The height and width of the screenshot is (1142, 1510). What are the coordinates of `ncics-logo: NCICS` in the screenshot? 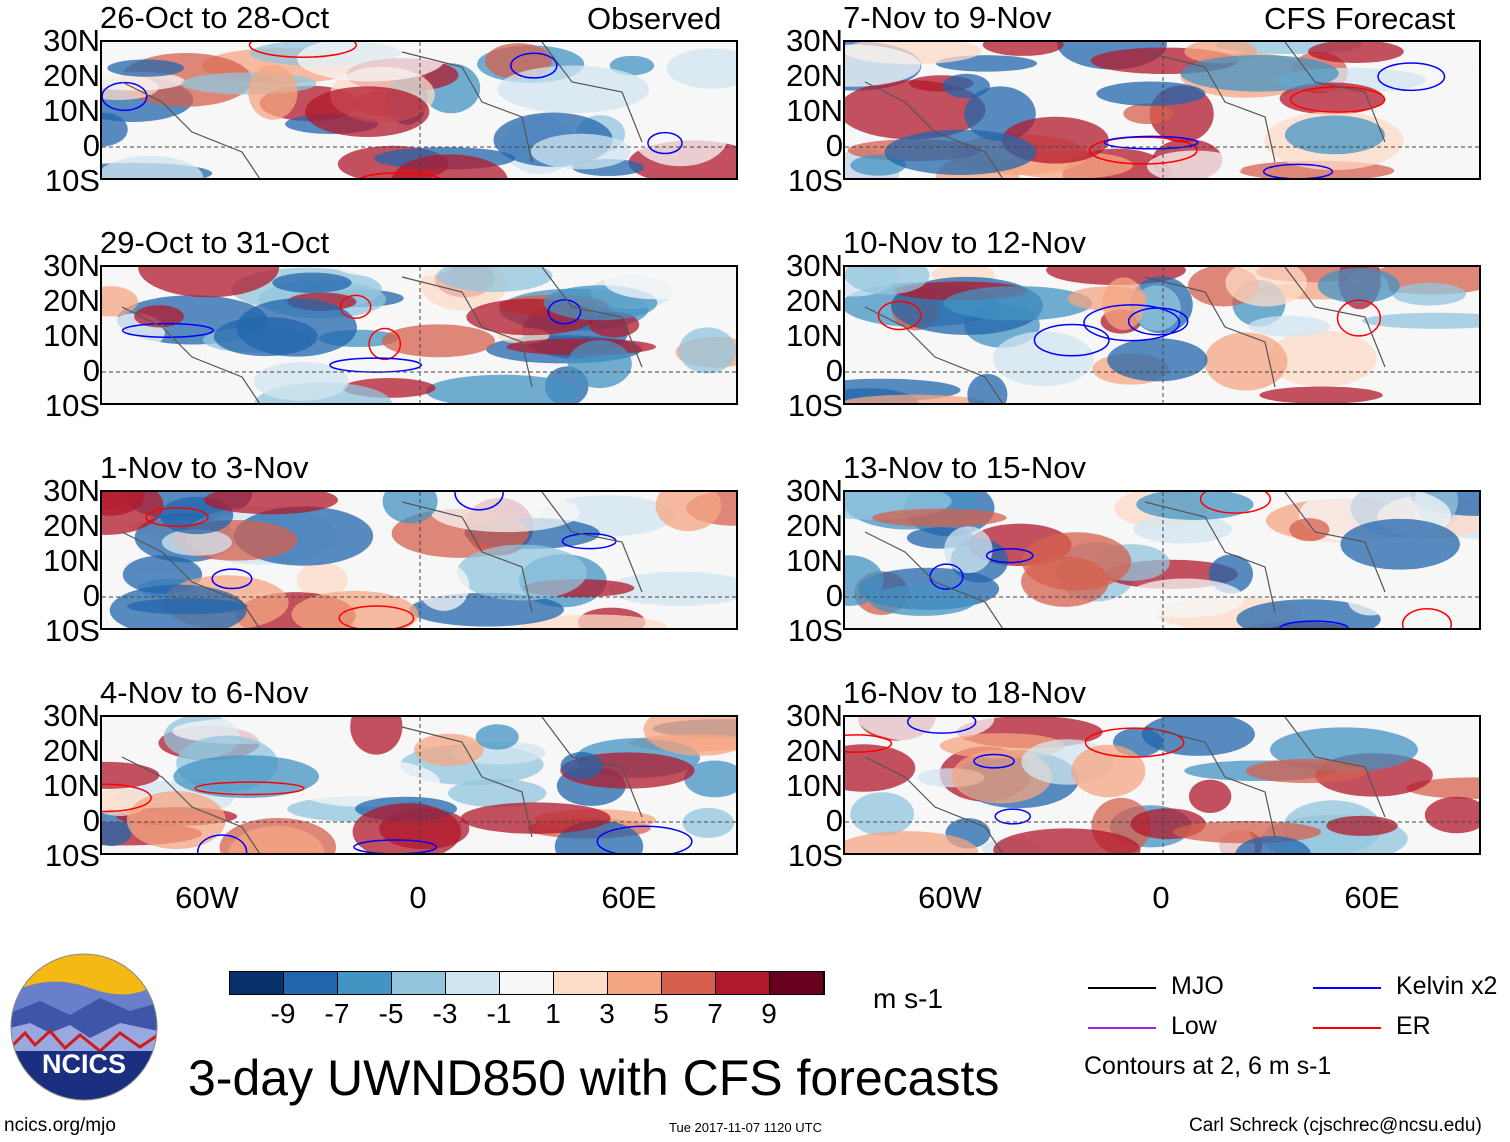 It's located at (84, 1027).